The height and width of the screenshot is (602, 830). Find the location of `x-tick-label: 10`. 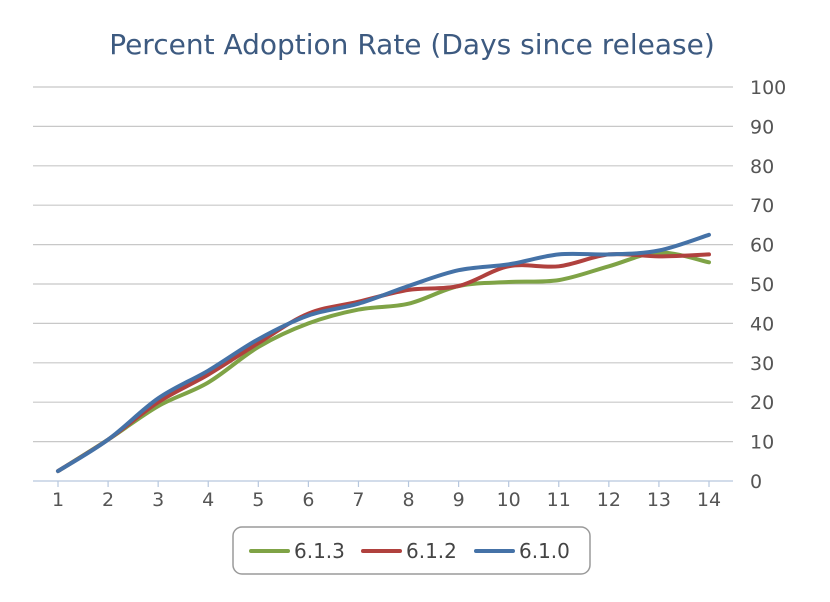

x-tick-label: 10 is located at coordinates (509, 500).